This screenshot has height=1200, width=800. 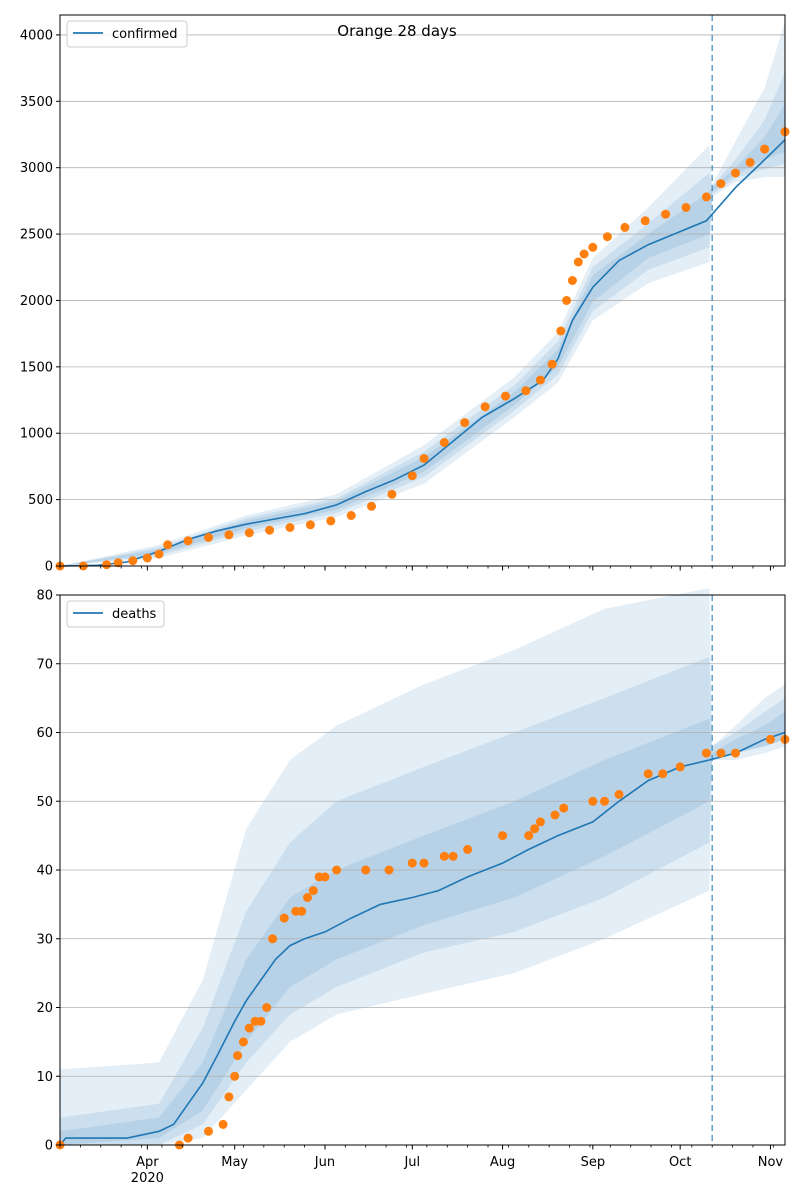 What do you see at coordinates (397, 31) in the screenshot?
I see `chart-title: Orange 28 days` at bounding box center [397, 31].